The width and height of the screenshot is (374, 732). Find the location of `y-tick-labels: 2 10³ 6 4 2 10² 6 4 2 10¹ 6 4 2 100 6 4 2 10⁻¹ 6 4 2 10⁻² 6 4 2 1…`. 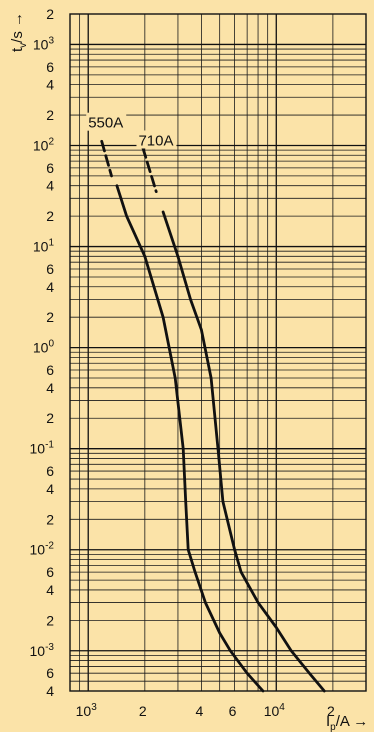

y-tick-labels: 2 10³ 6 4 2 10² 6 4 2 10¹ 6 4 2 100 6 4 2 10⁻¹ 6 4 2 10⁻² 6 4 2 1… is located at coordinates (42, 352).